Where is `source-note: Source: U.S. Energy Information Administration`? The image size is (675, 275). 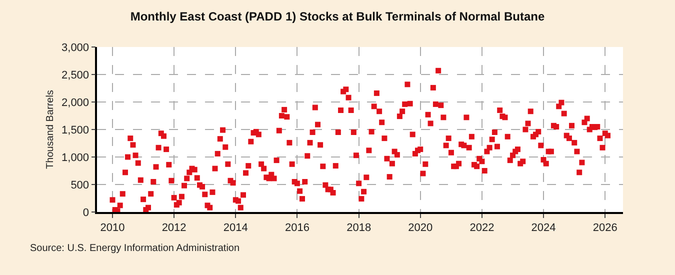
source-note: Source: U.S. Energy Information Administration is located at coordinates (135, 248).